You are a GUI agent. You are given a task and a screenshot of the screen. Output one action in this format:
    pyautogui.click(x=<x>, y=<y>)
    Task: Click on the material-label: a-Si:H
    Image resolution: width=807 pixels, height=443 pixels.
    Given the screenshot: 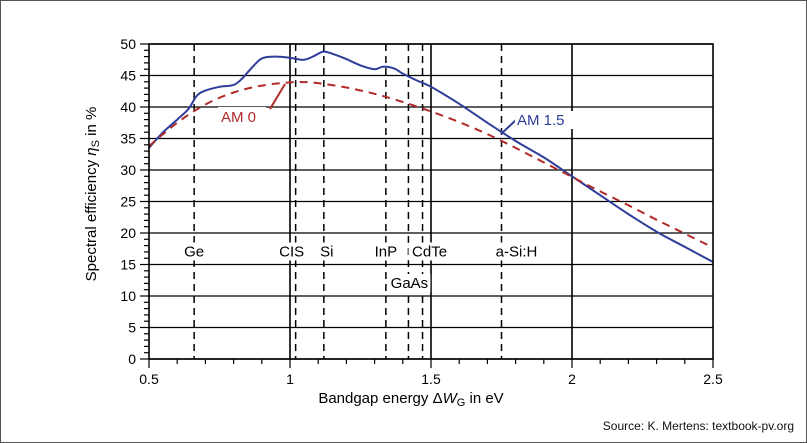 What is the action you would take?
    pyautogui.click(x=517, y=252)
    